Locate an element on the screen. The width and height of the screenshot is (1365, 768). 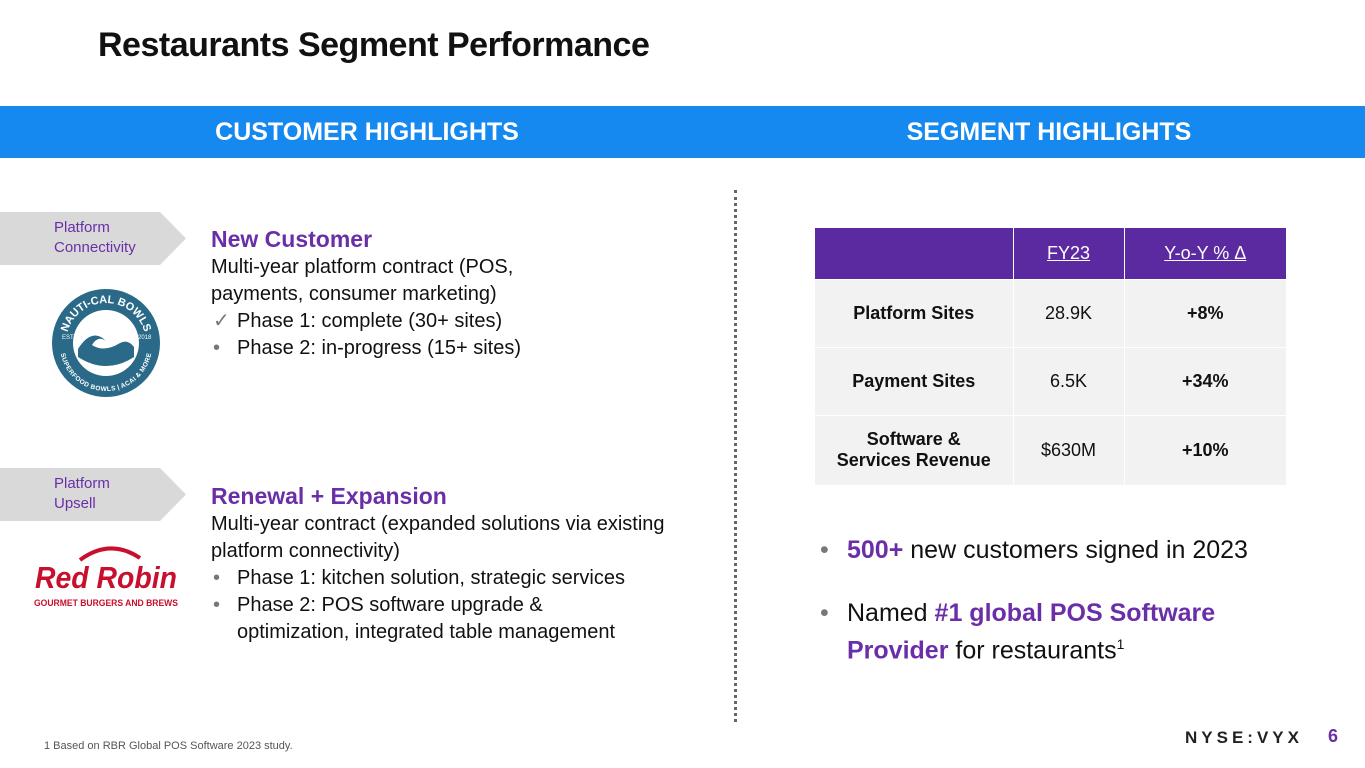
logo-name: Red Robin is located at coordinates (106, 577).